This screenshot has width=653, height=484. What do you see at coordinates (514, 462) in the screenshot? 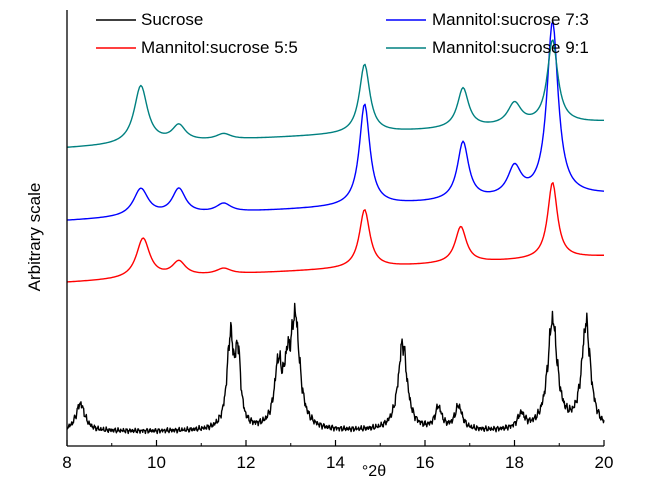
I see `x-tick-label: 18` at bounding box center [514, 462].